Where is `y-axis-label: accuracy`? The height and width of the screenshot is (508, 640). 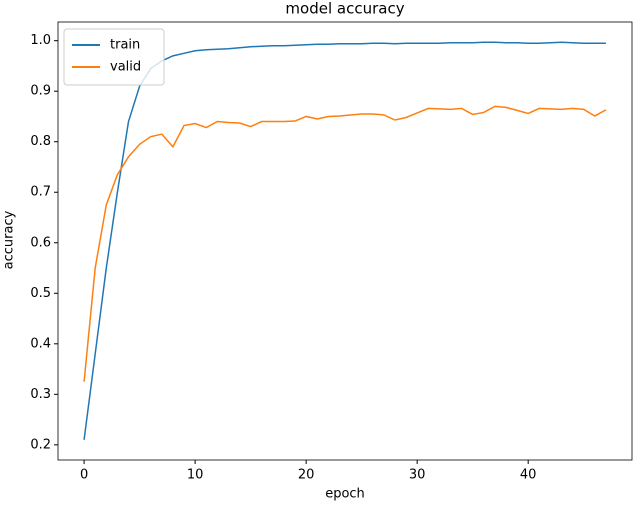
y-axis-label: accuracy is located at coordinates (9, 239).